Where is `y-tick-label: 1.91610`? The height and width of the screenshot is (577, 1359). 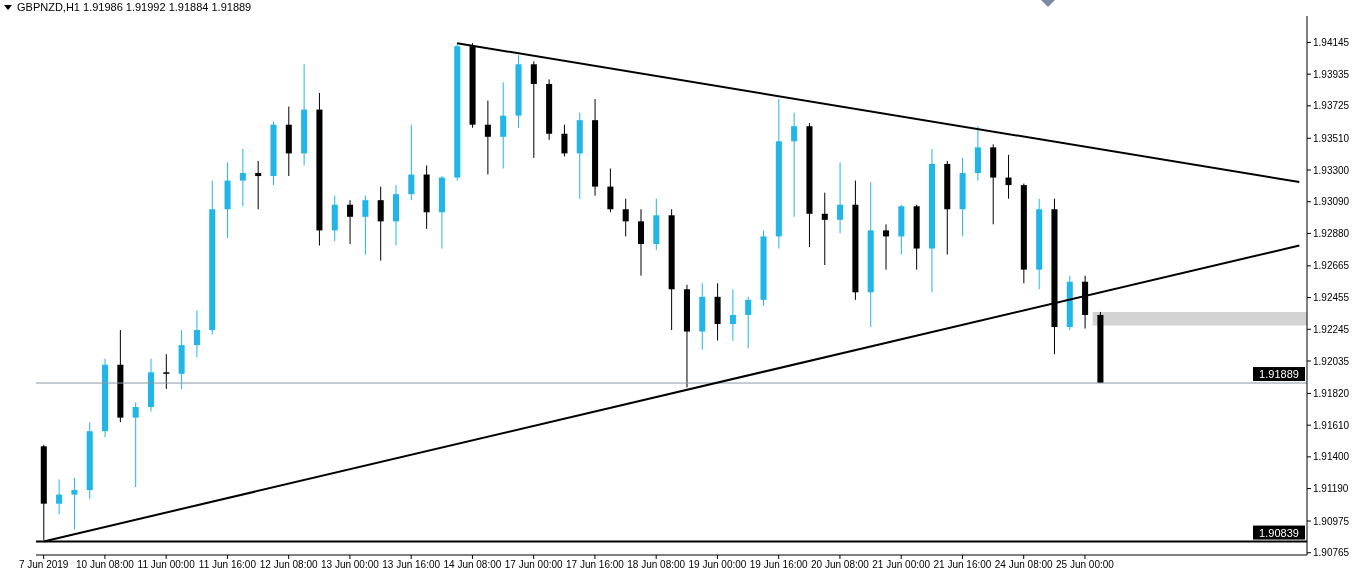
y-tick-label: 1.91610 is located at coordinates (1331, 425).